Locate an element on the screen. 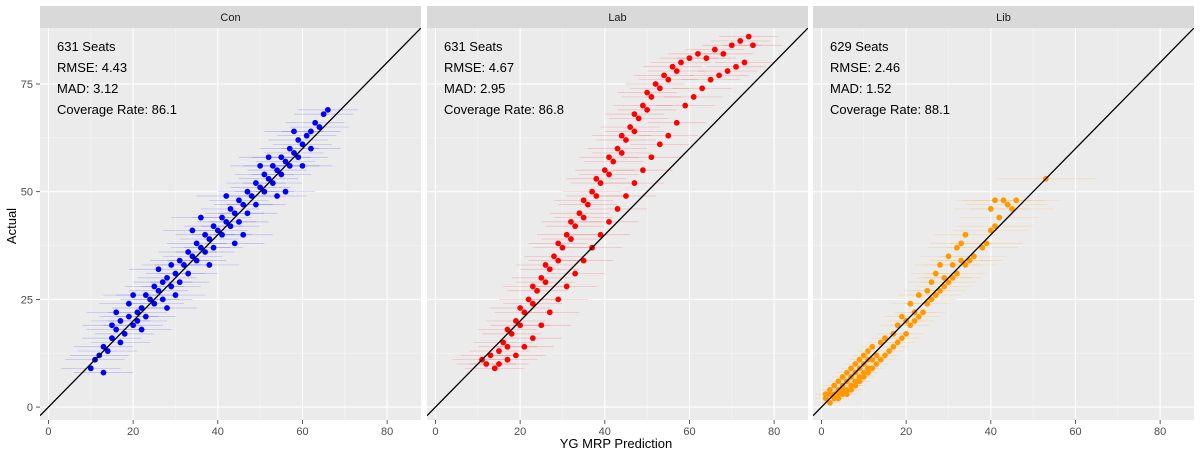 The height and width of the screenshot is (455, 1200). x-tick-label: 80 is located at coordinates (1160, 432).